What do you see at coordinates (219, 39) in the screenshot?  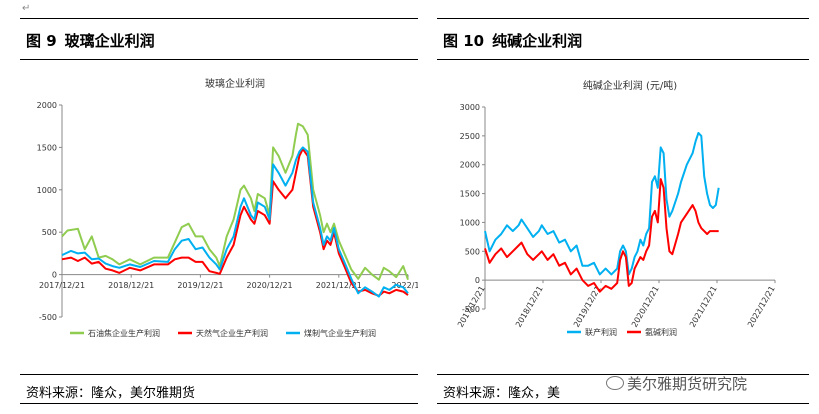 I see `figure-header: 图 9 玻璃企业利润` at bounding box center [219, 39].